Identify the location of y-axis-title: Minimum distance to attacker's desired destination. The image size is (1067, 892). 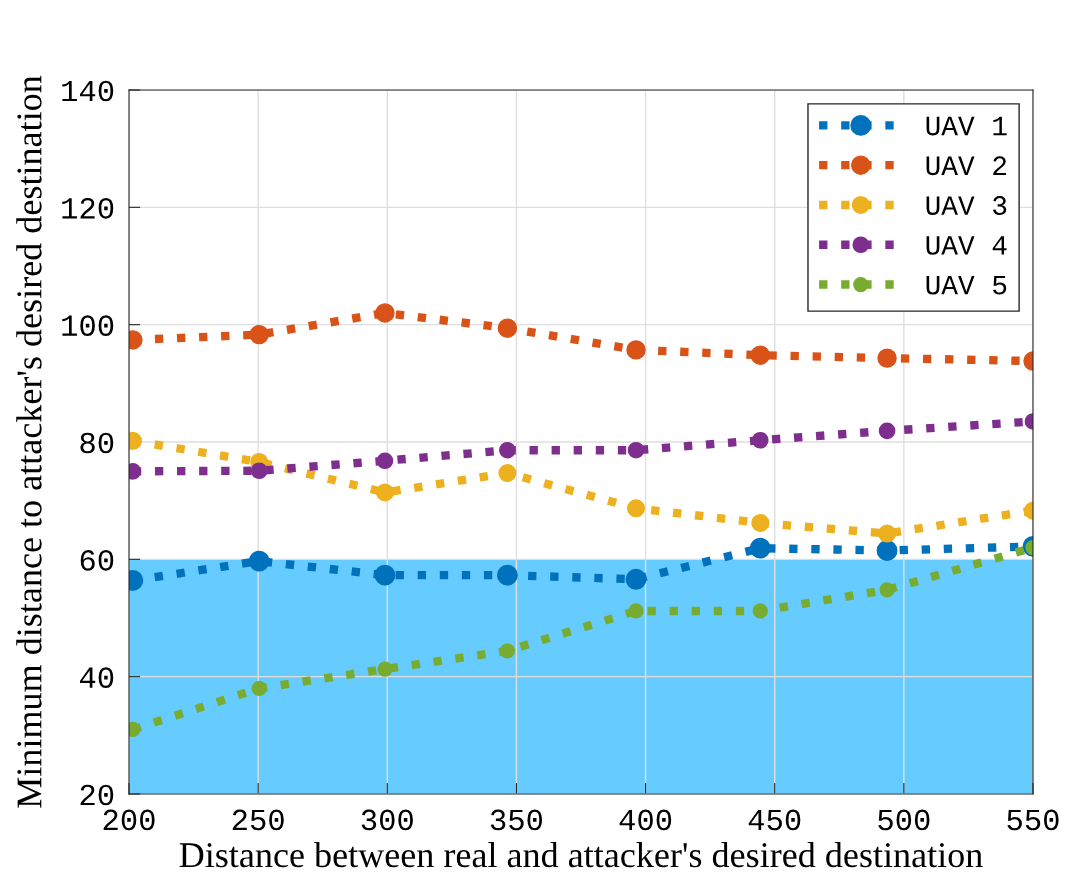
(29, 441).